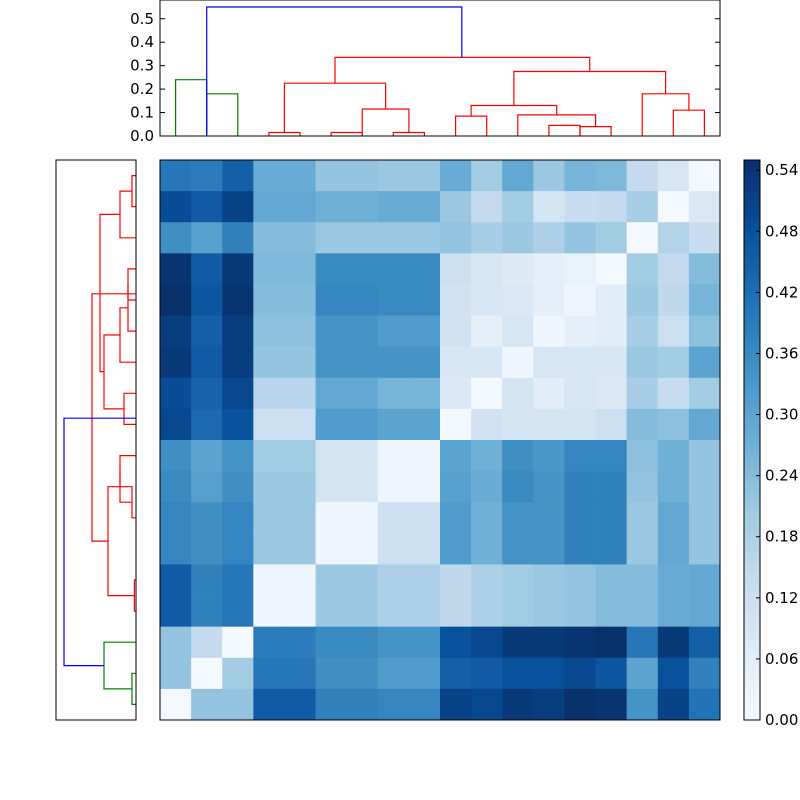 Image resolution: width=800 pixels, height=800 pixels. I want to click on colorbar-tick-label: 0.24, so click(781, 476).